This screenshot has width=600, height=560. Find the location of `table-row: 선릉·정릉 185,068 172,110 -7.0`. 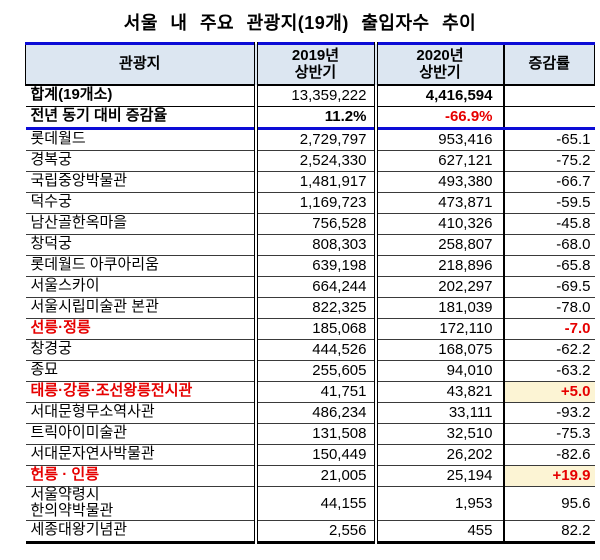

table-row: 선릉·정릉 185,068 172,110 -7.0 is located at coordinates (310, 329).